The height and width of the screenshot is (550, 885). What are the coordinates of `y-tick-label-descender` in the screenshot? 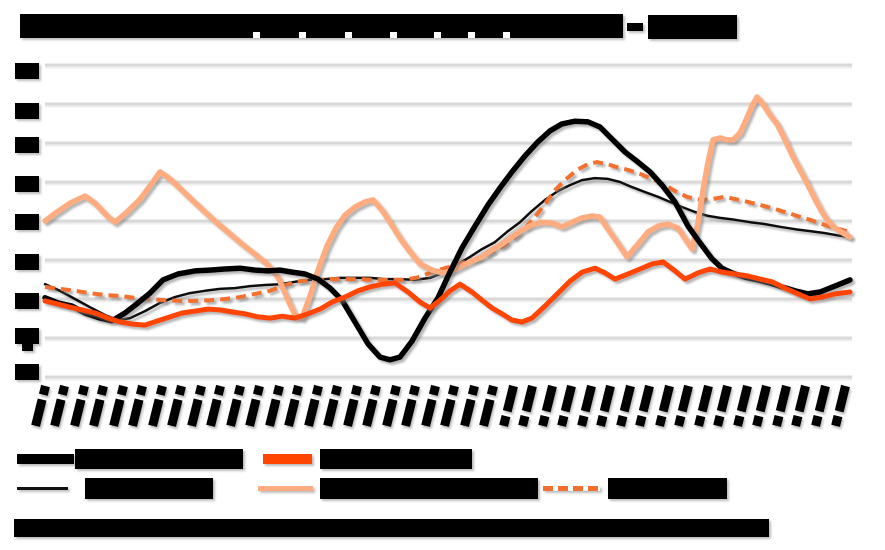 It's located at (27, 347).